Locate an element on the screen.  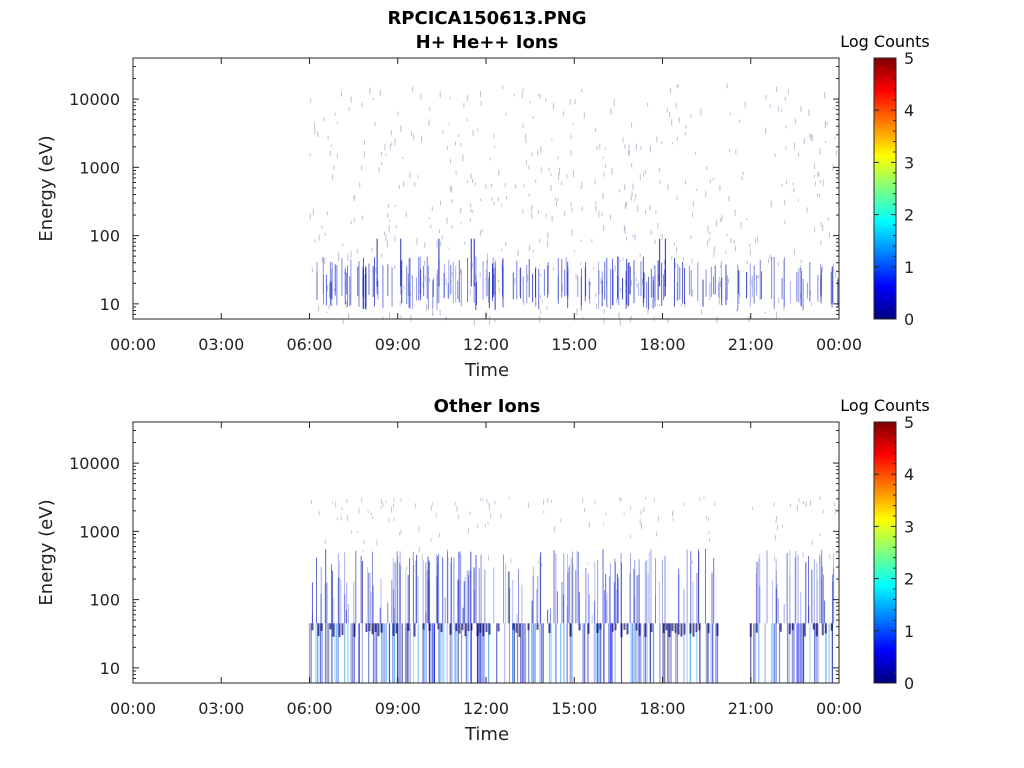
panel-title: Other Ions is located at coordinates (487, 406).